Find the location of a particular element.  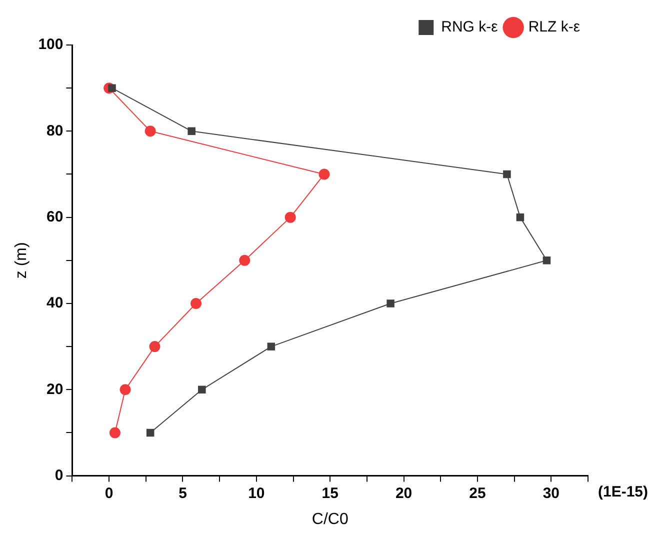

x-tick-label: 5 is located at coordinates (182, 493).